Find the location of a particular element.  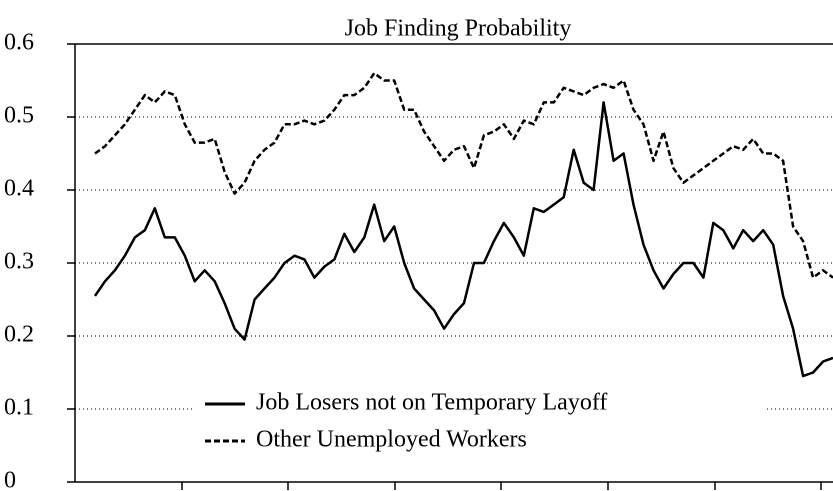

y-tick-label: 0.1 is located at coordinates (19, 408).